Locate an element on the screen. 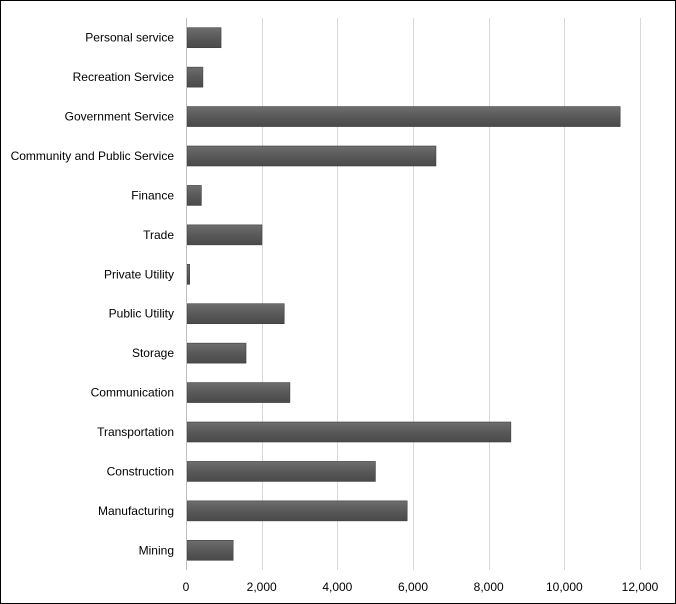 This screenshot has height=604, width=676. category-label: Personal service is located at coordinates (129, 38).